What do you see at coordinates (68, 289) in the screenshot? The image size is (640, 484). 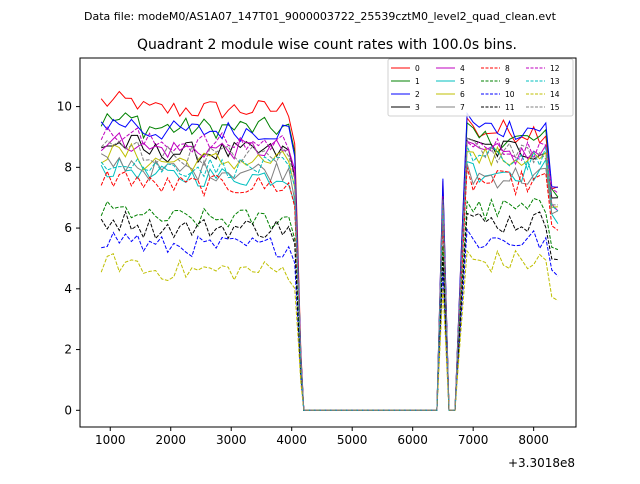 I see `y-tick-label: 4` at bounding box center [68, 289].